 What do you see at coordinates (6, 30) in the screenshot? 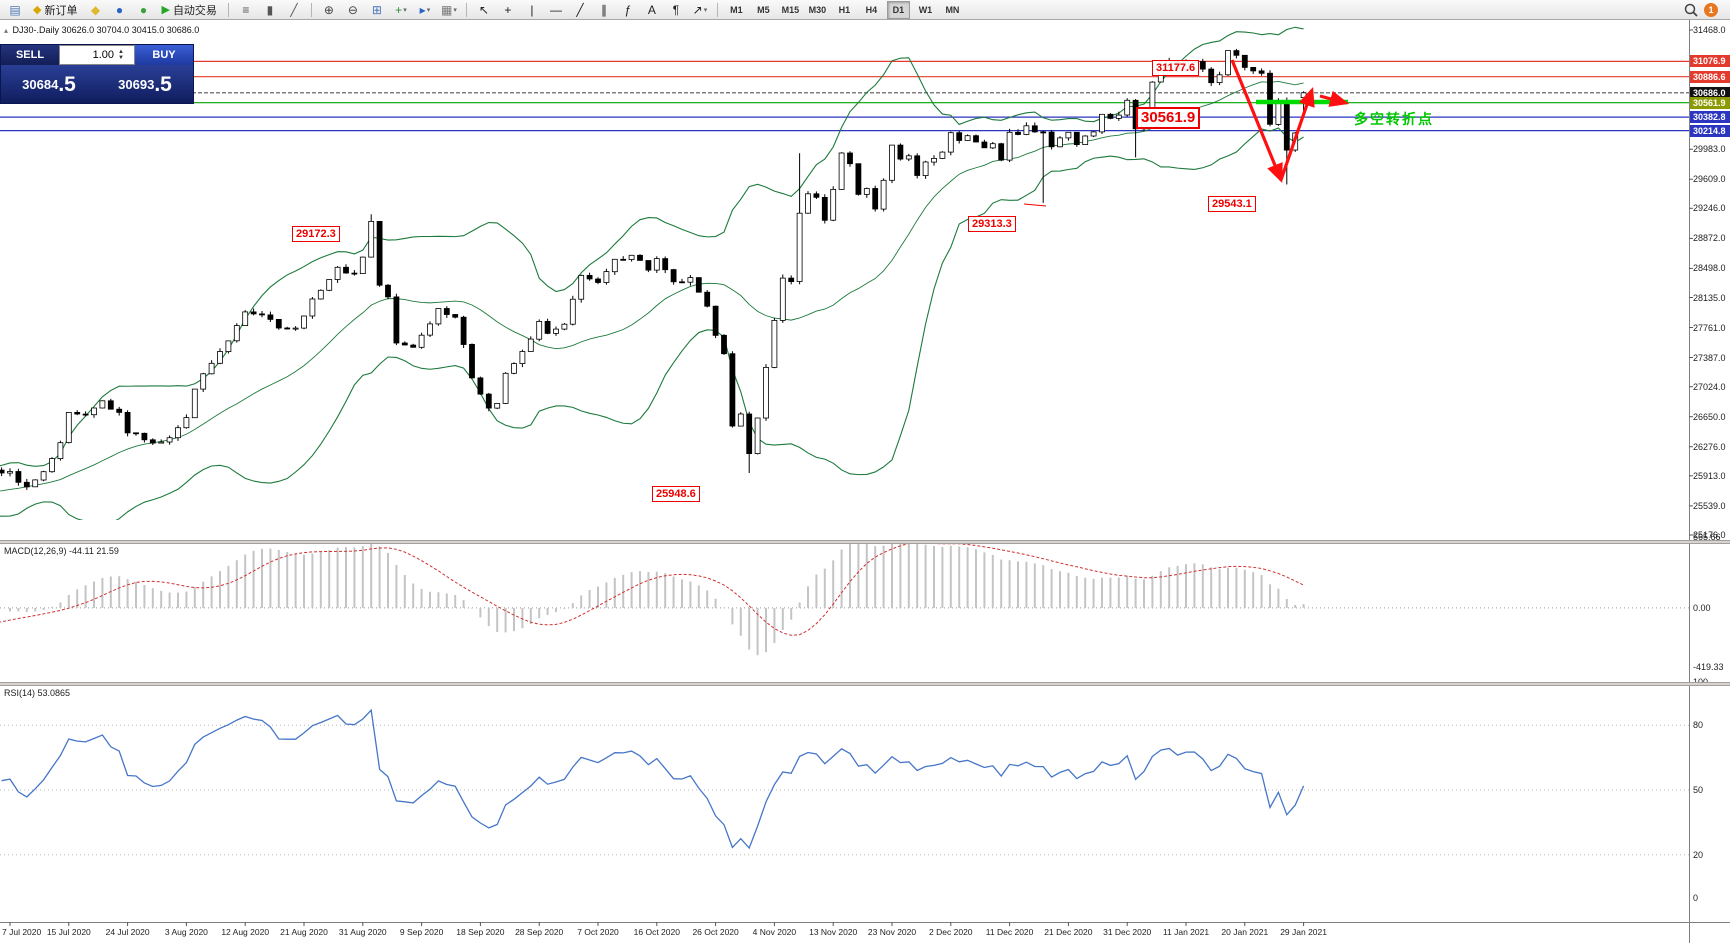
I see `symbol-icon: ▴` at bounding box center [6, 30].